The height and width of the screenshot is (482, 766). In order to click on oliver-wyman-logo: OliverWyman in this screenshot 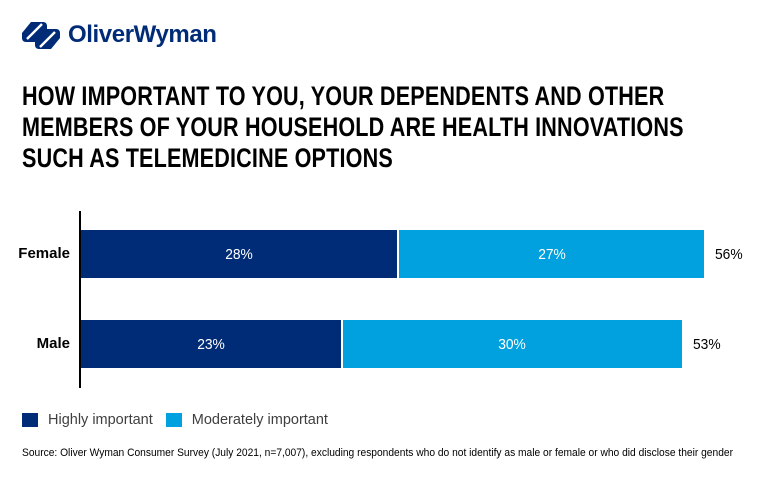, I will do `click(119, 35)`.